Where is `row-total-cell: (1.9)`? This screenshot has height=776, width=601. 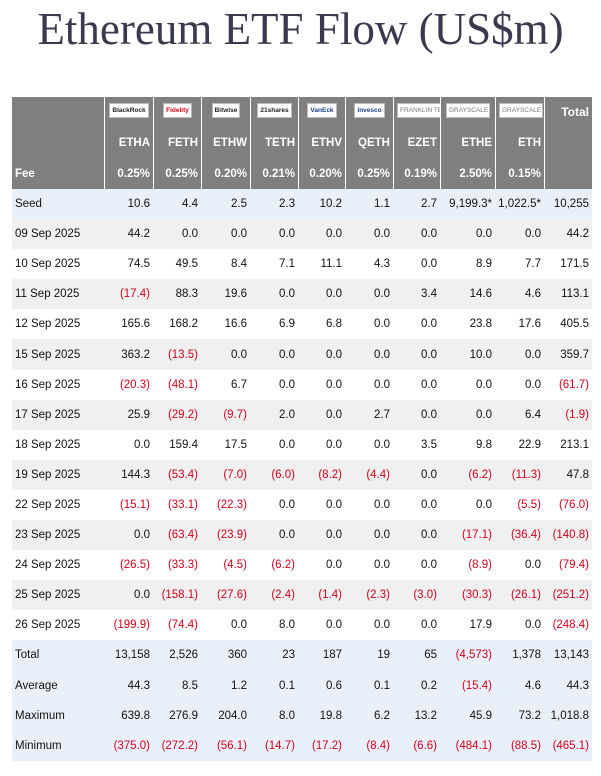 row-total-cell: (1.9) is located at coordinates (568, 414).